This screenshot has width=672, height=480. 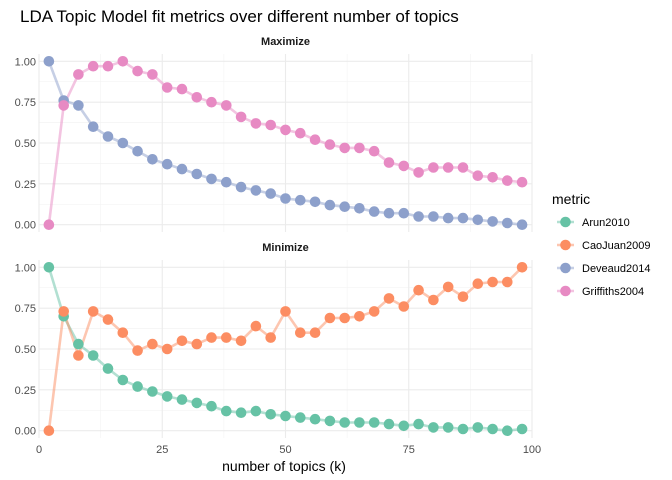 I want to click on legend-entry-caojuan2009: CaoJuan2009, so click(x=604, y=245).